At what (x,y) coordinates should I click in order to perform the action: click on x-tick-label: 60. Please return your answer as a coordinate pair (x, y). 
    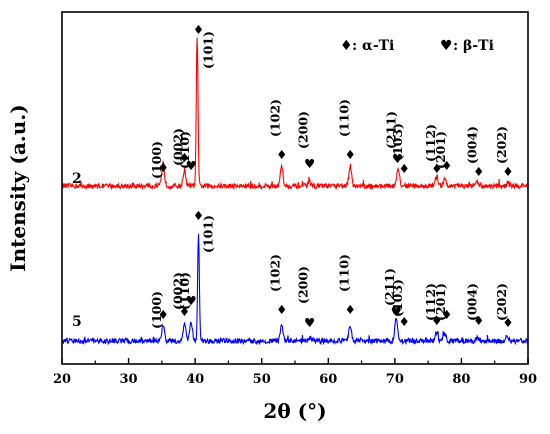
    Looking at the image, I should click on (328, 379).